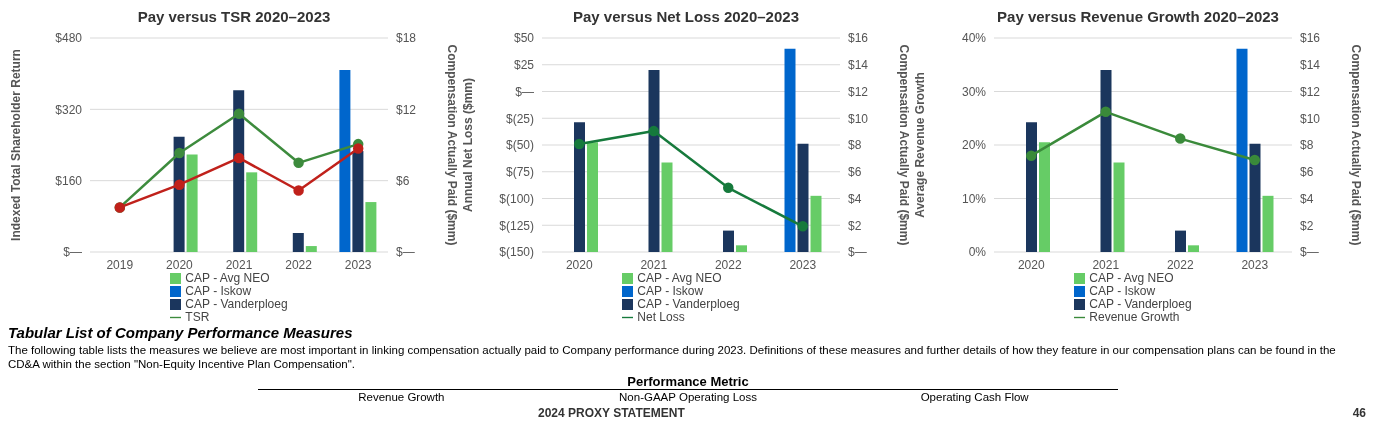 Image resolution: width=1374 pixels, height=446 pixels. What do you see at coordinates (686, 17) in the screenshot?
I see `chart-title: Pay versus Net Loss 2020–2023` at bounding box center [686, 17].